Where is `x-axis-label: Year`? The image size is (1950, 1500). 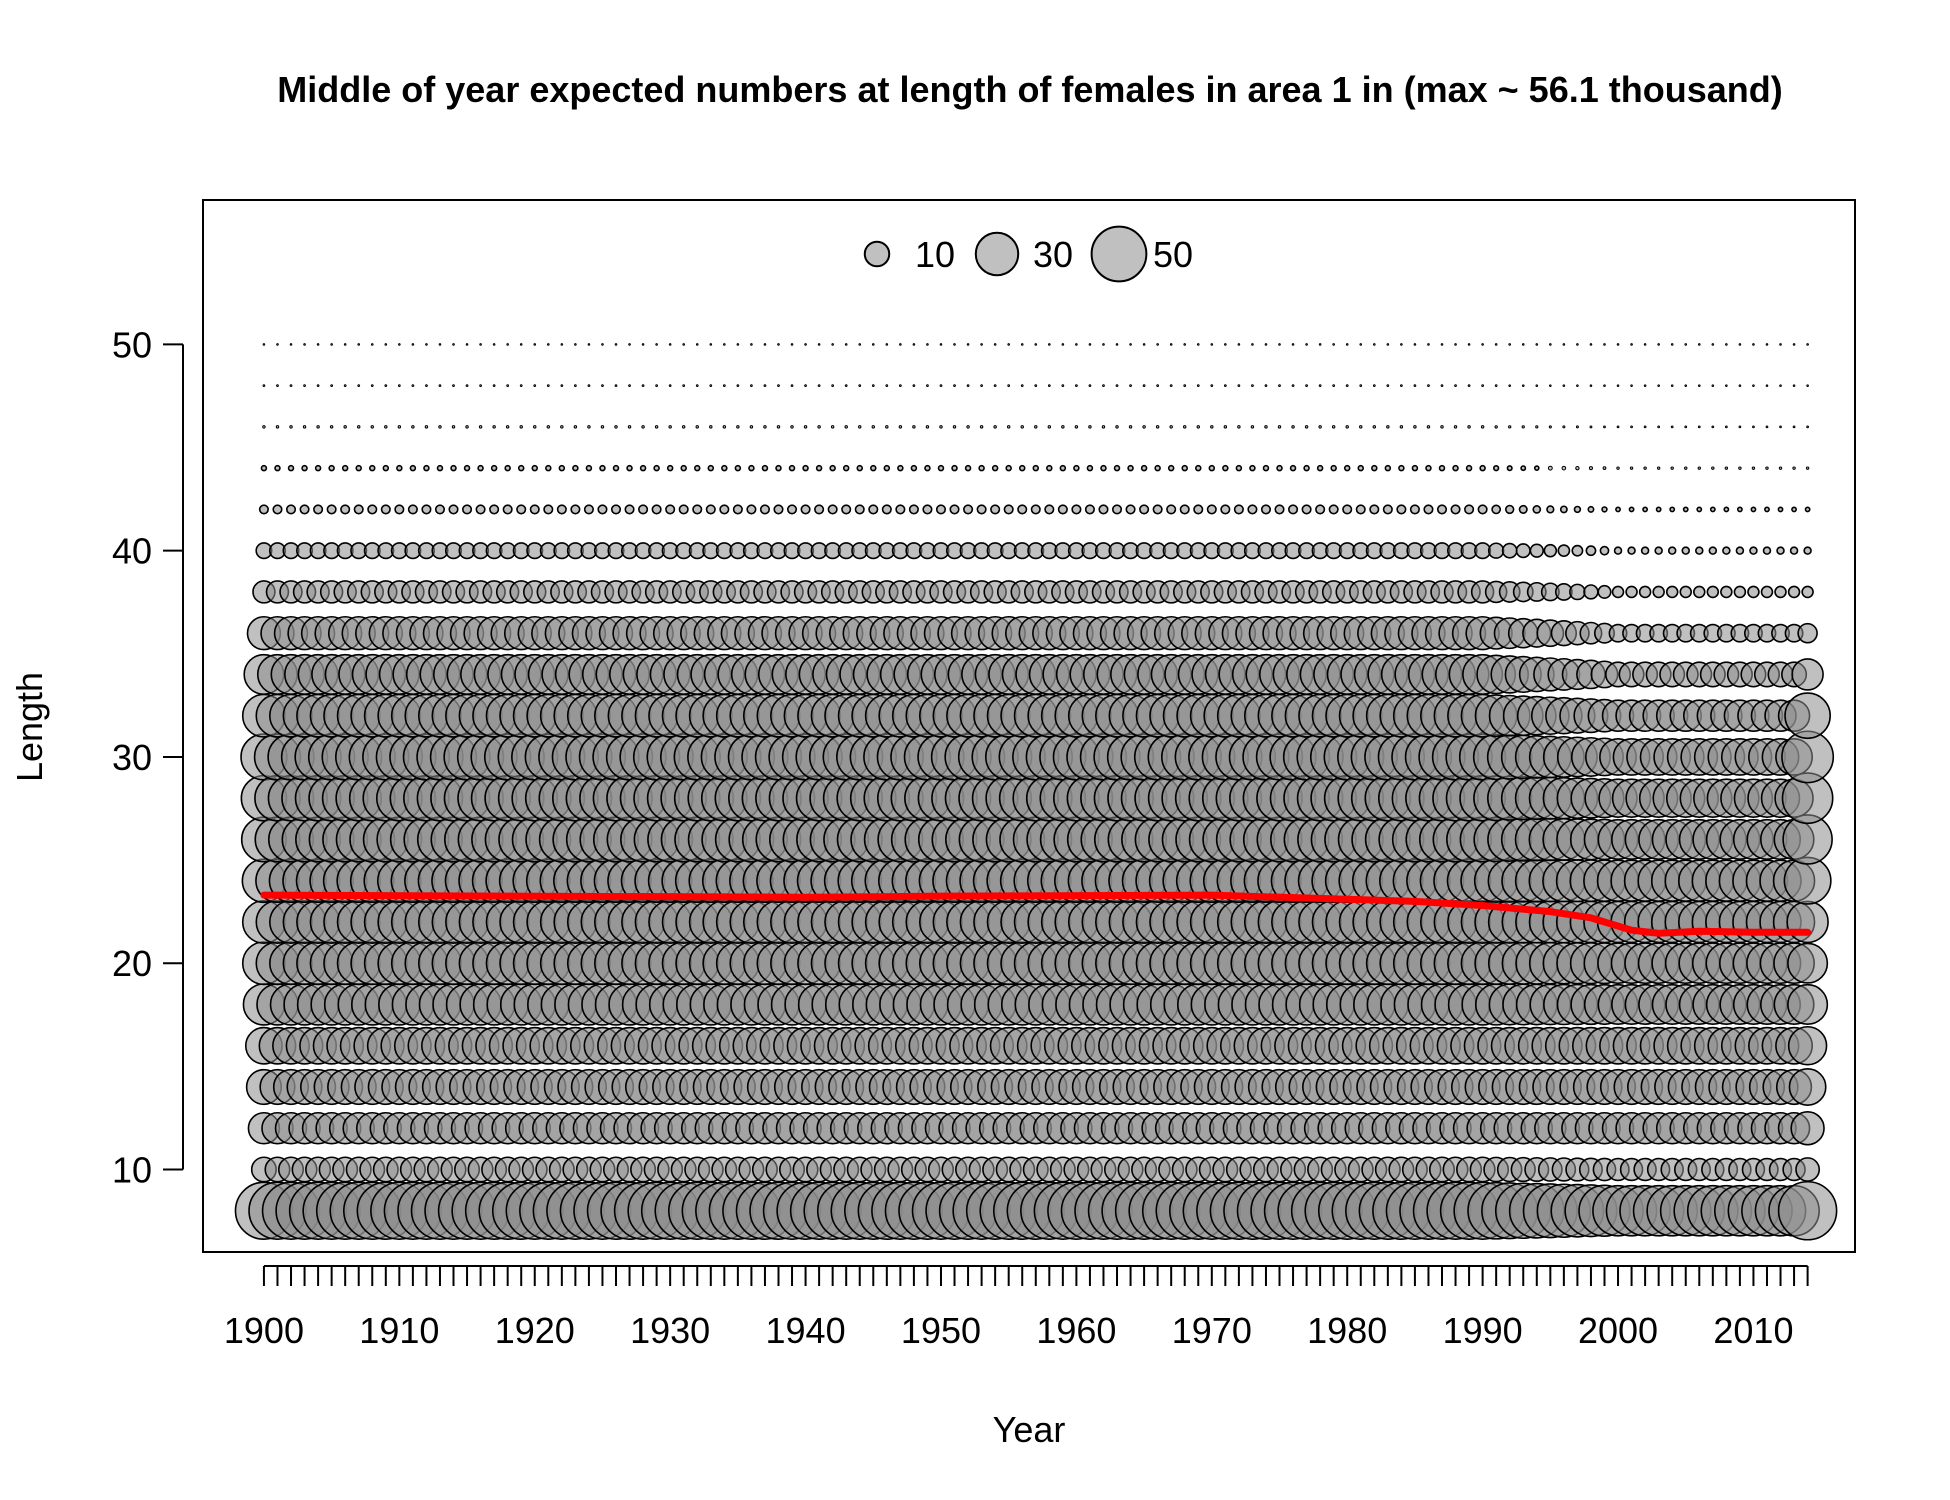
x-axis-label: Year is located at coordinates (1029, 1429).